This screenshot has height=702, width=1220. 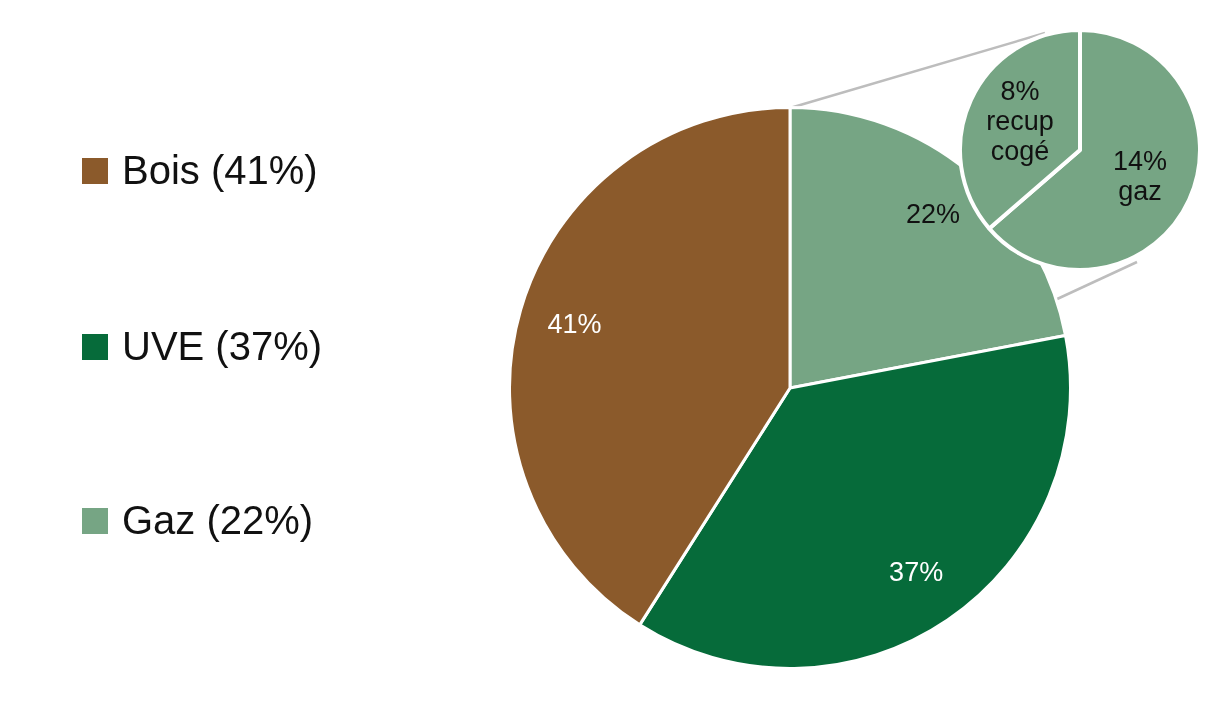 I want to click on data-label: 37%, so click(x=916, y=572).